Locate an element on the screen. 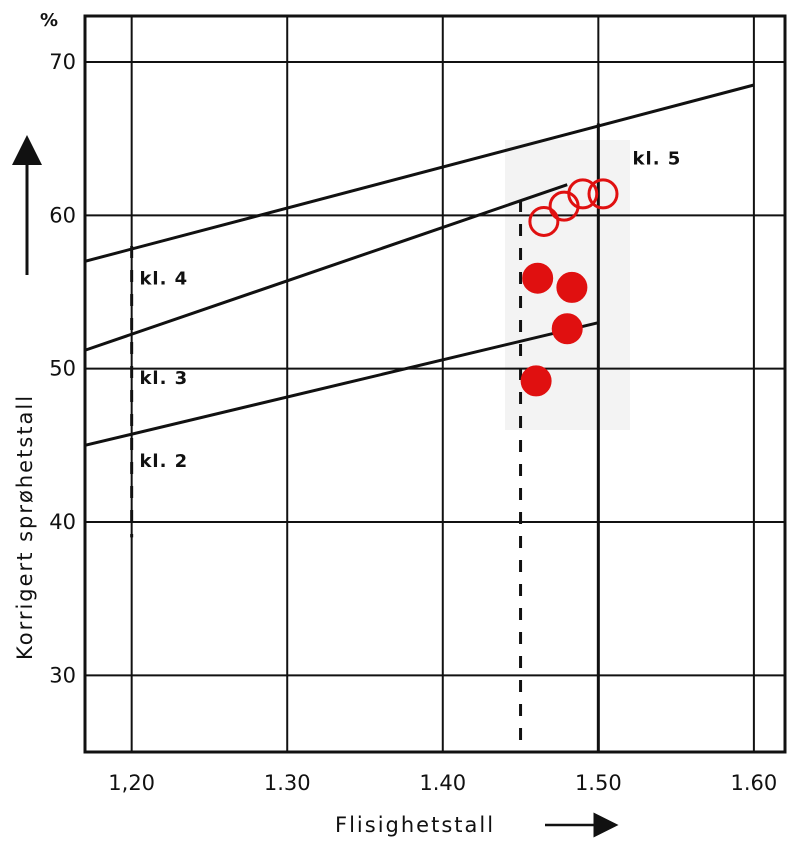  data-points is located at coordinates (569, 287).